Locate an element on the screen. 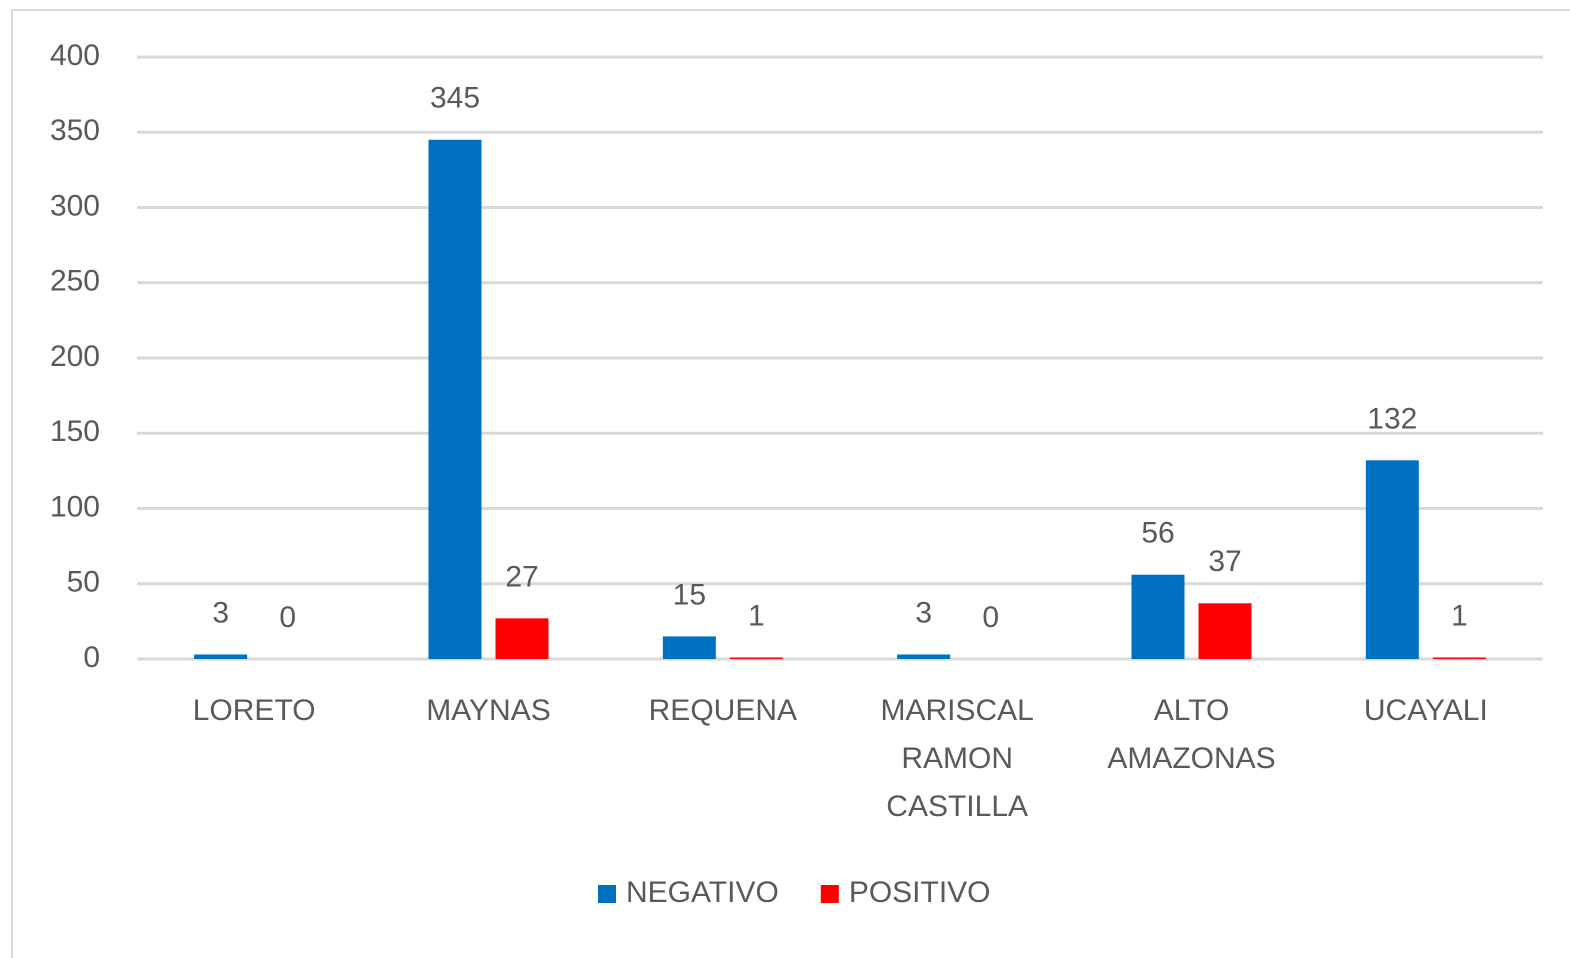  data-label: 56 is located at coordinates (1157, 533).